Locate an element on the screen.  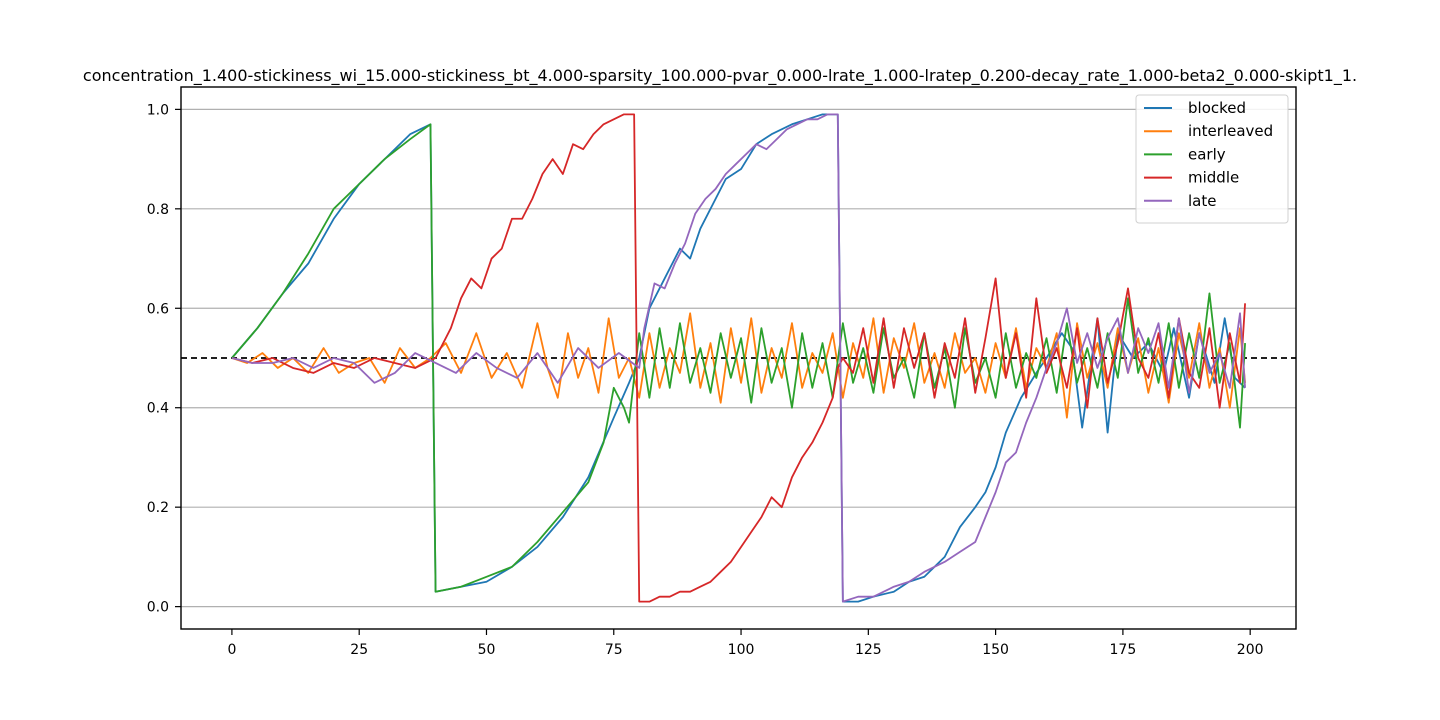
x-tick-label: 50 is located at coordinates (487, 650).